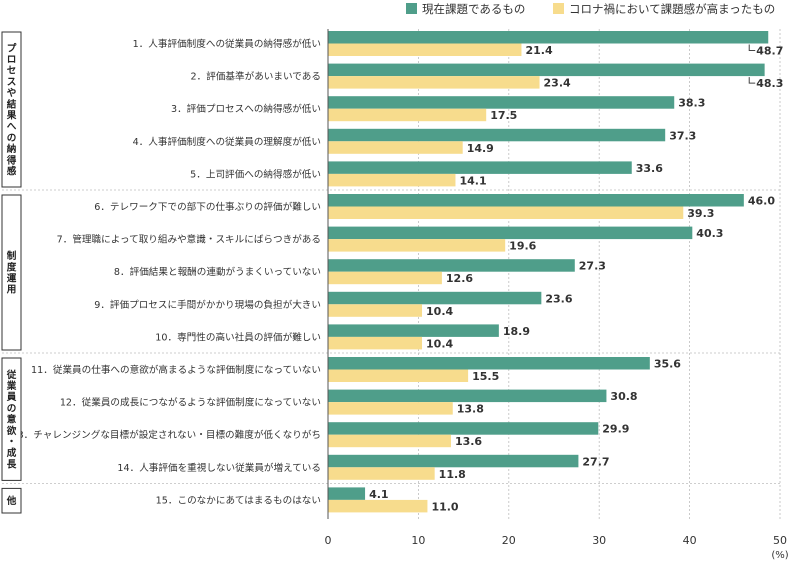 The width and height of the screenshot is (790, 586). What do you see at coordinates (599, 540) in the screenshot?
I see `x-tick-label: 30` at bounding box center [599, 540].